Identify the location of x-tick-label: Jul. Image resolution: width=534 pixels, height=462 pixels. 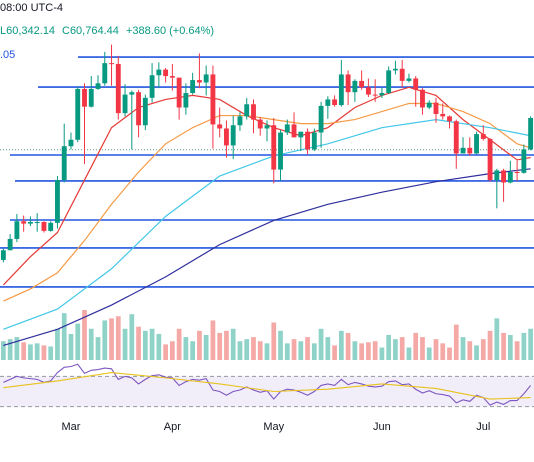
(483, 427).